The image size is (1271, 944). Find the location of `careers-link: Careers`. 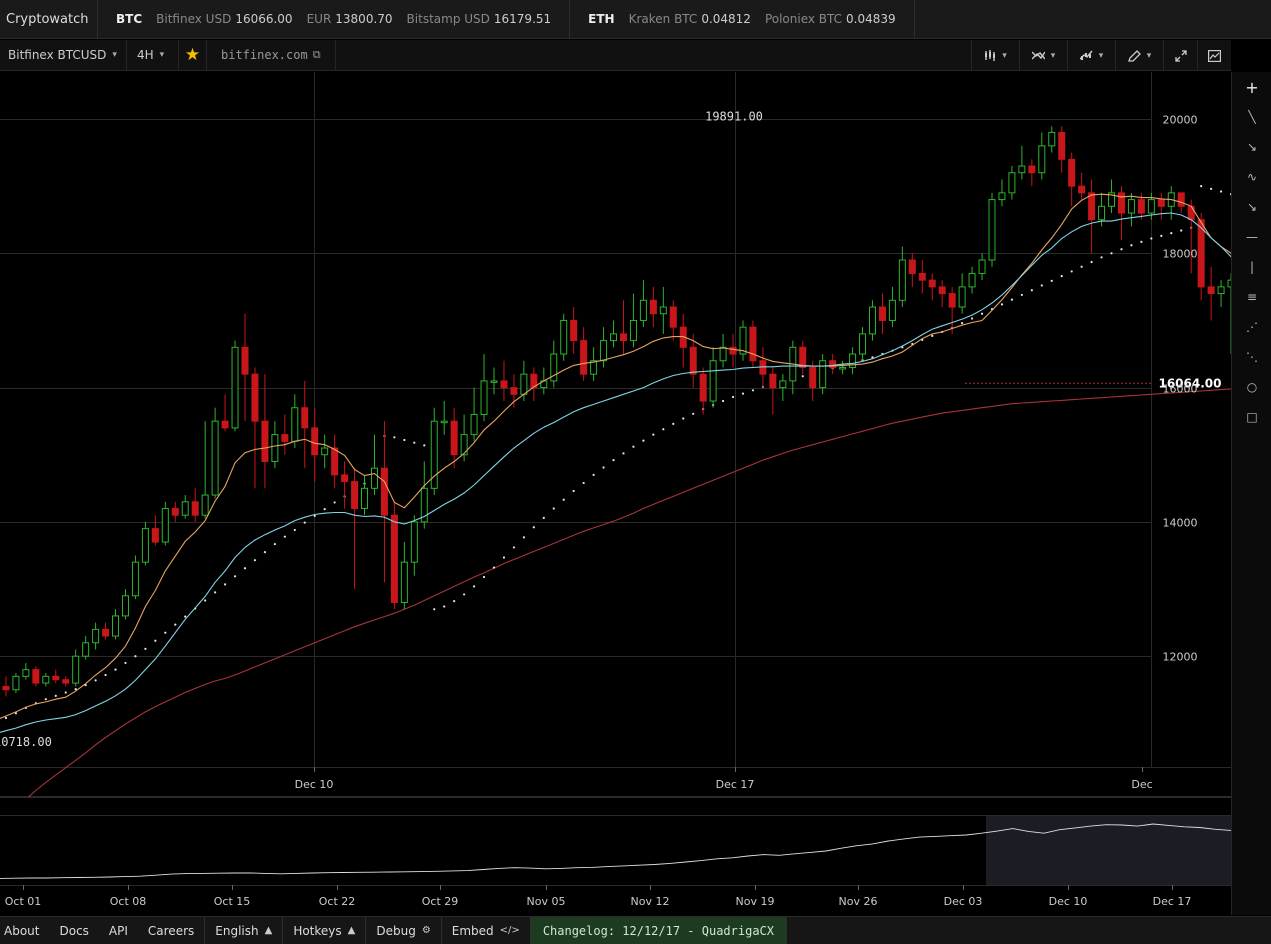

careers-link: Careers is located at coordinates (171, 930).